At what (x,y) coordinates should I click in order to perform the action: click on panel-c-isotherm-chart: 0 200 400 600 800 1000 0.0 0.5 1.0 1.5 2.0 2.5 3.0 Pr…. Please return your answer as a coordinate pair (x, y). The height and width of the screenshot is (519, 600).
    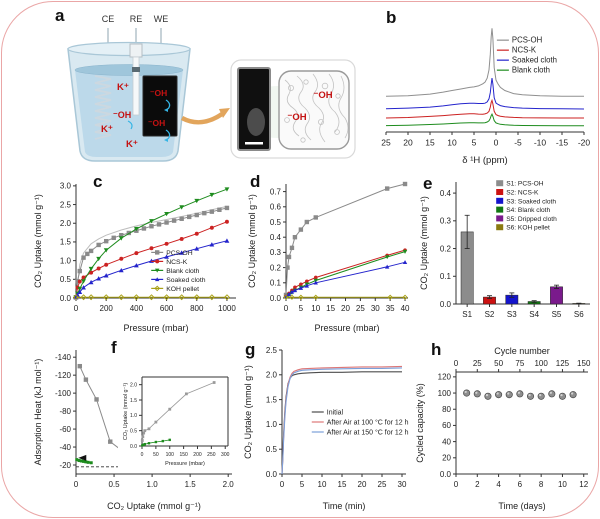
    Looking at the image, I should click on (138, 255).